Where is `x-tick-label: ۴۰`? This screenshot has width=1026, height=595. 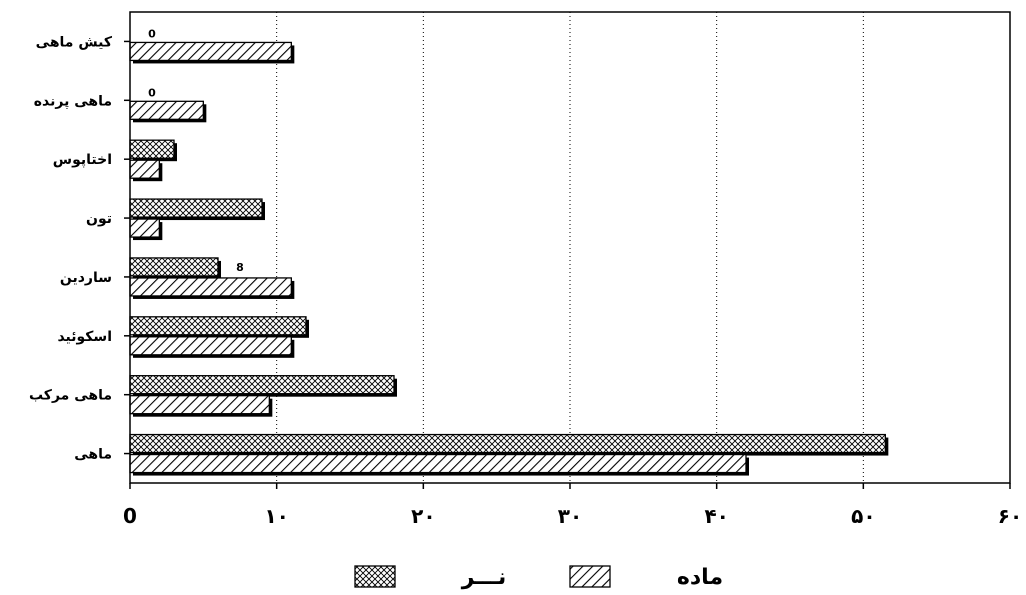 x-tick-label: ۴۰ is located at coordinates (716, 516).